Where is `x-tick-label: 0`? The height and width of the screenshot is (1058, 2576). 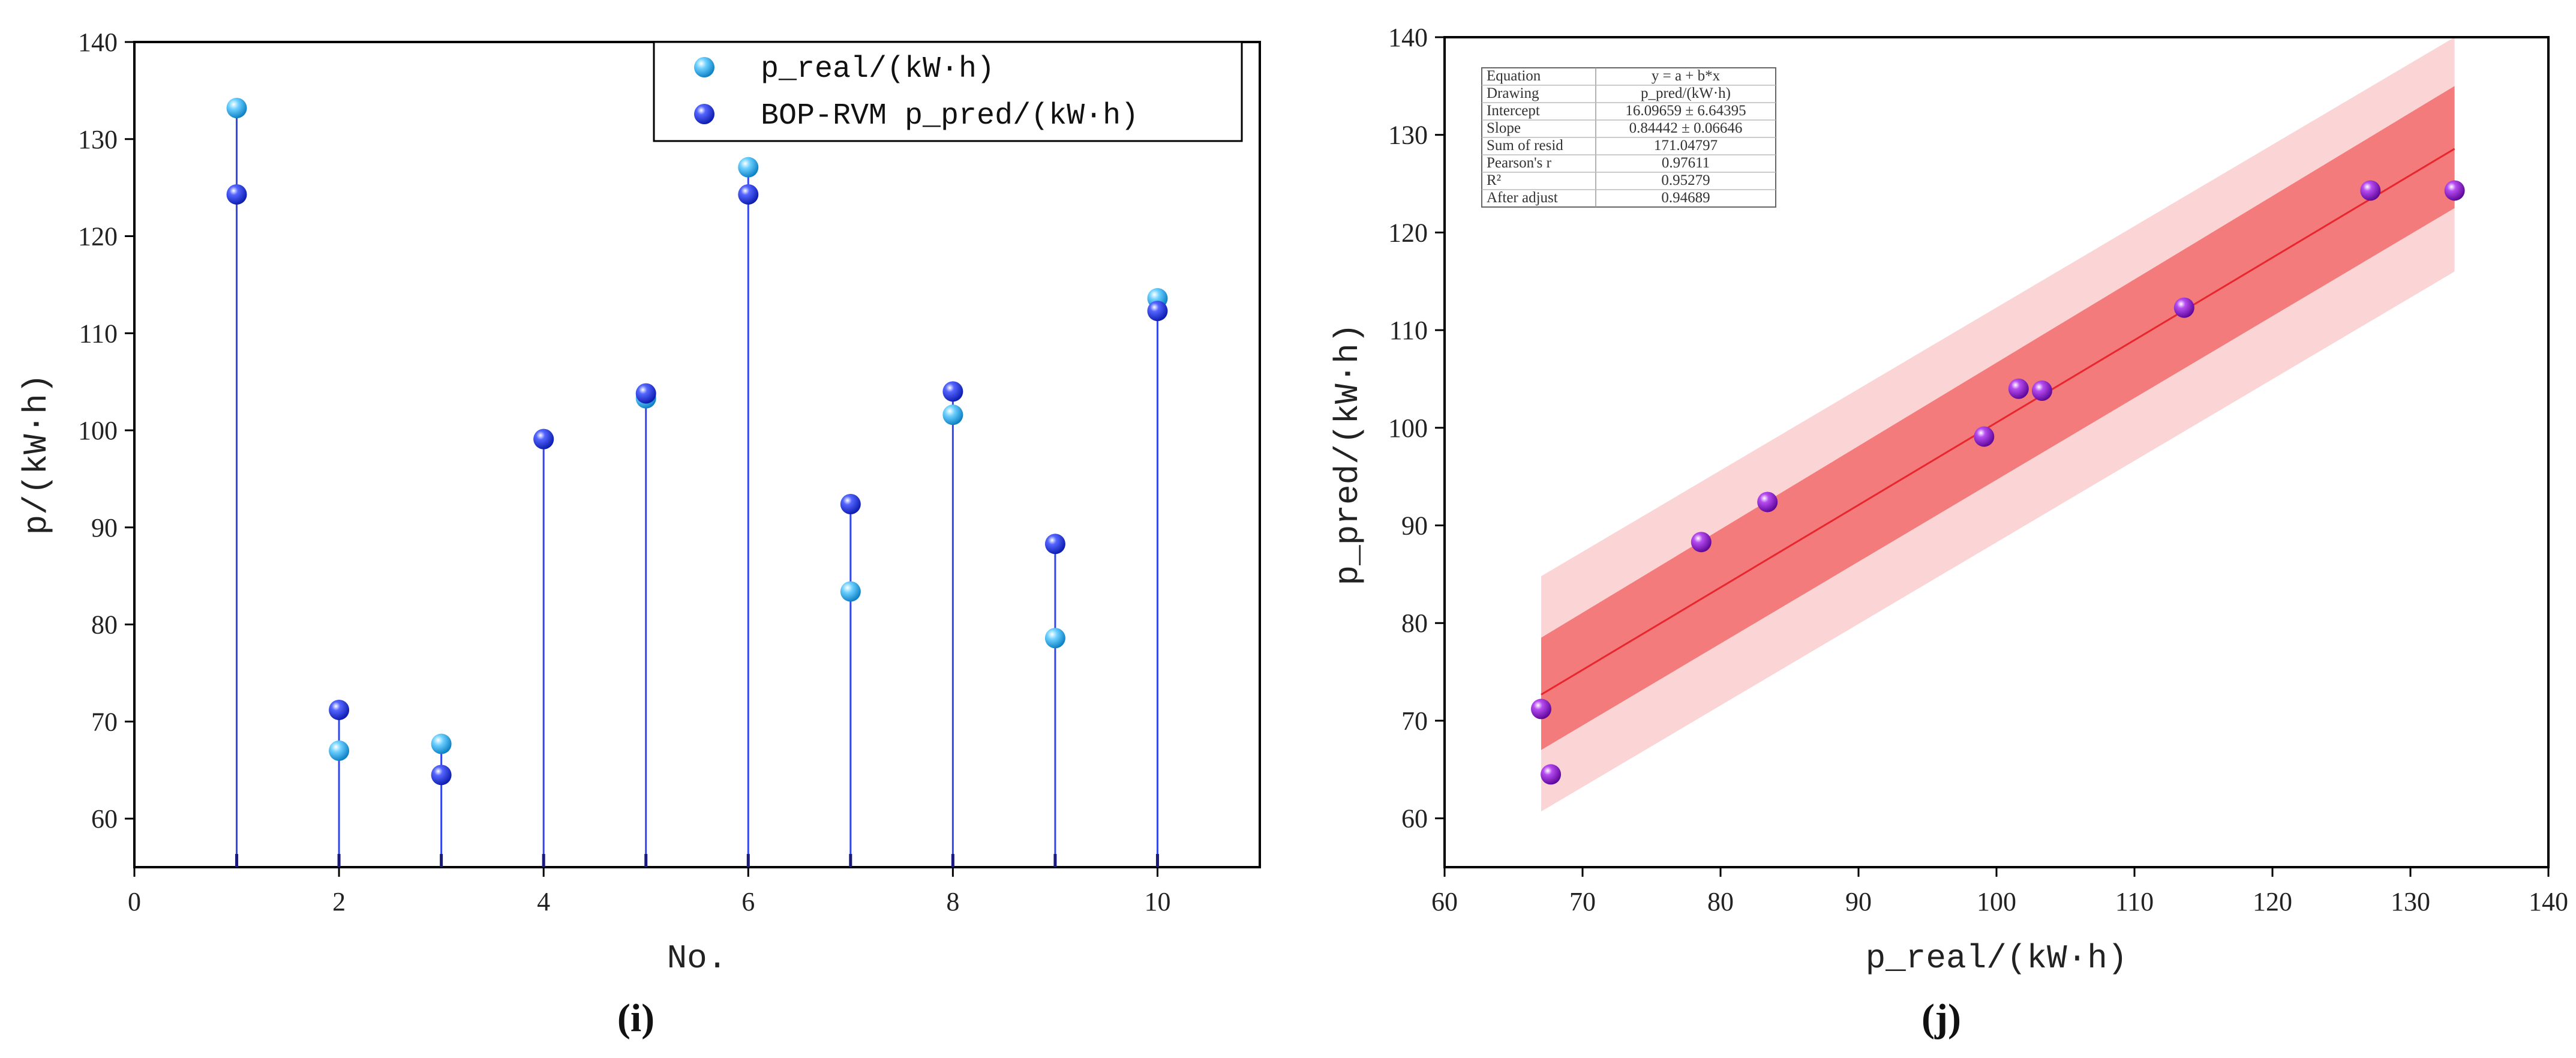 x-tick-label: 0 is located at coordinates (134, 902).